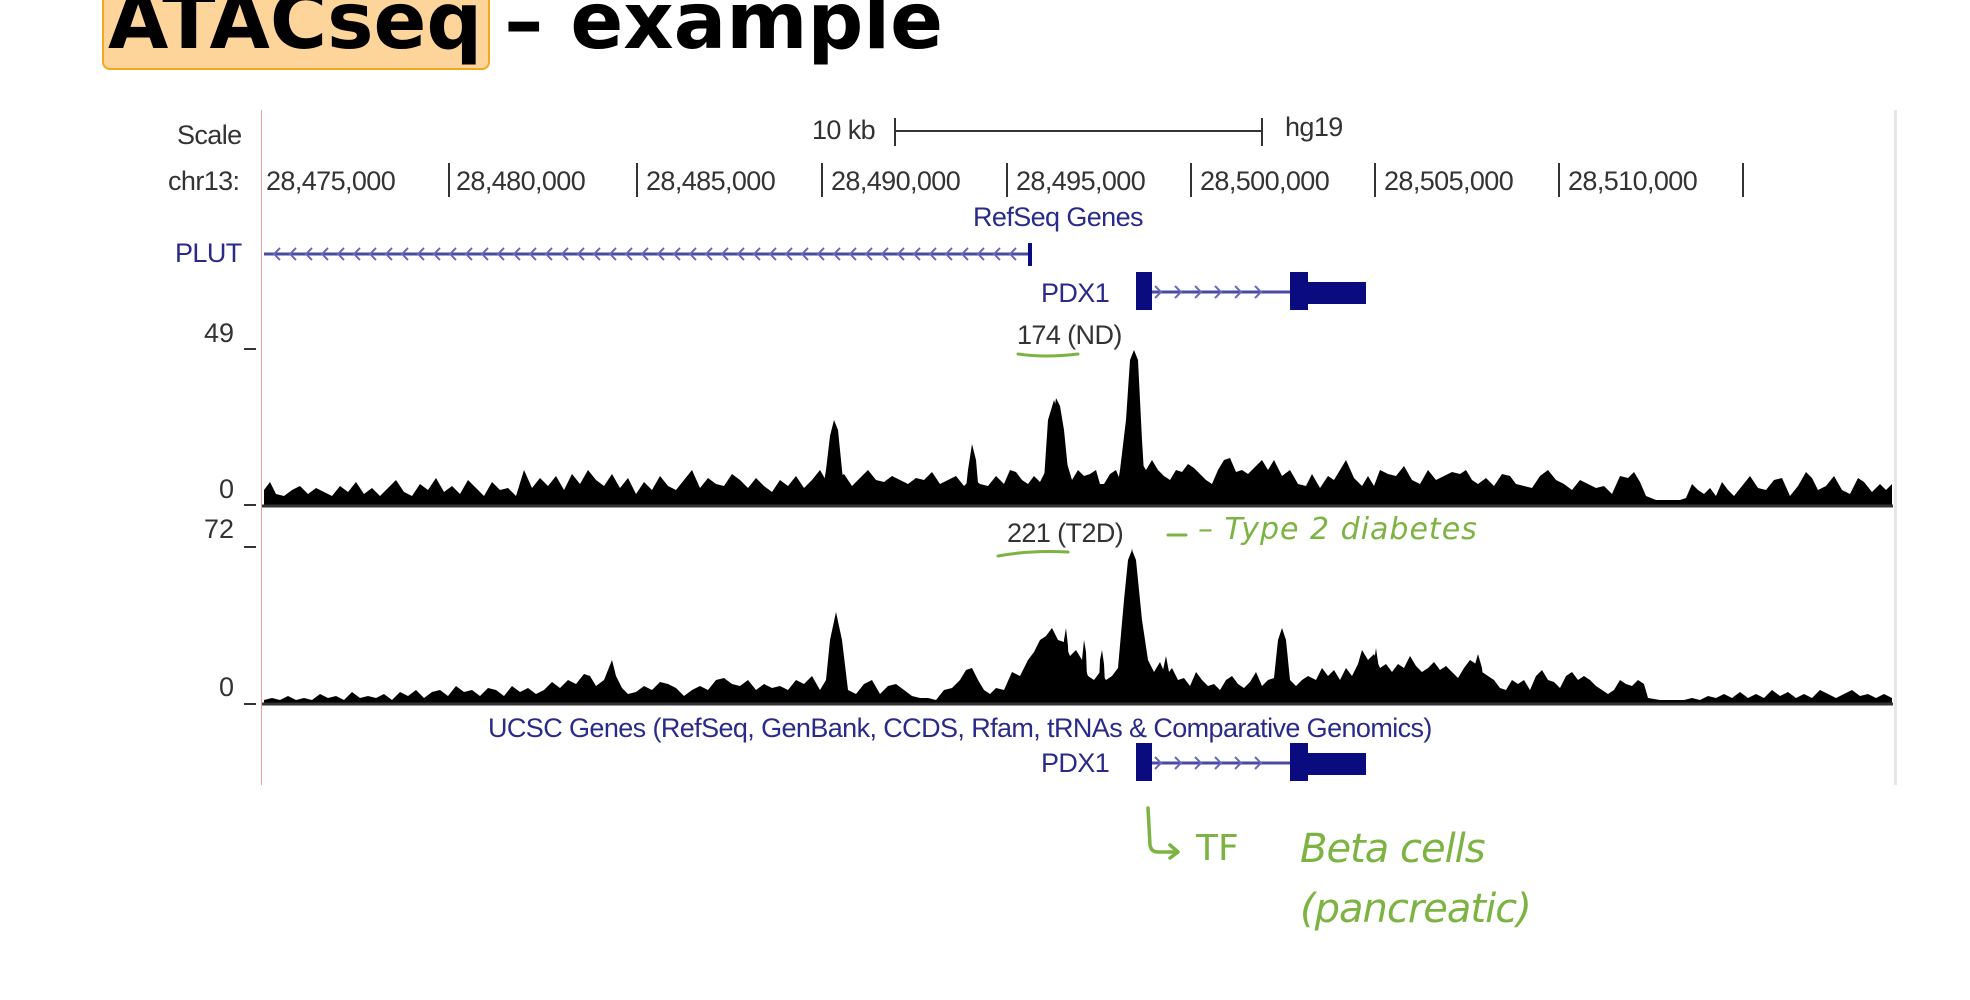 The image size is (1970, 1000). I want to click on track1-ymin: 0, so click(226, 489).